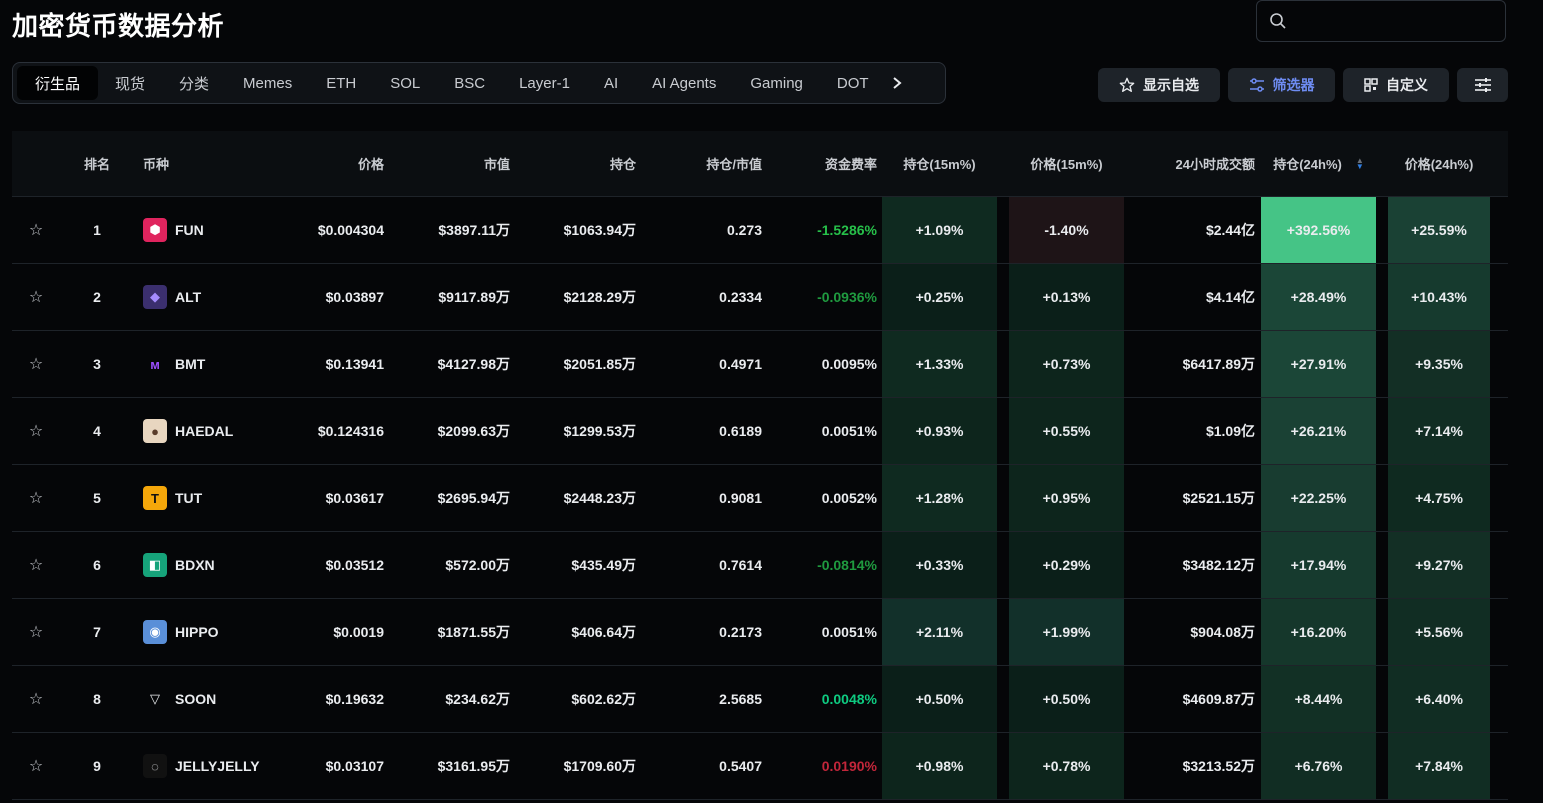  What do you see at coordinates (496, 164) in the screenshot?
I see `header-market-cap: 市值` at bounding box center [496, 164].